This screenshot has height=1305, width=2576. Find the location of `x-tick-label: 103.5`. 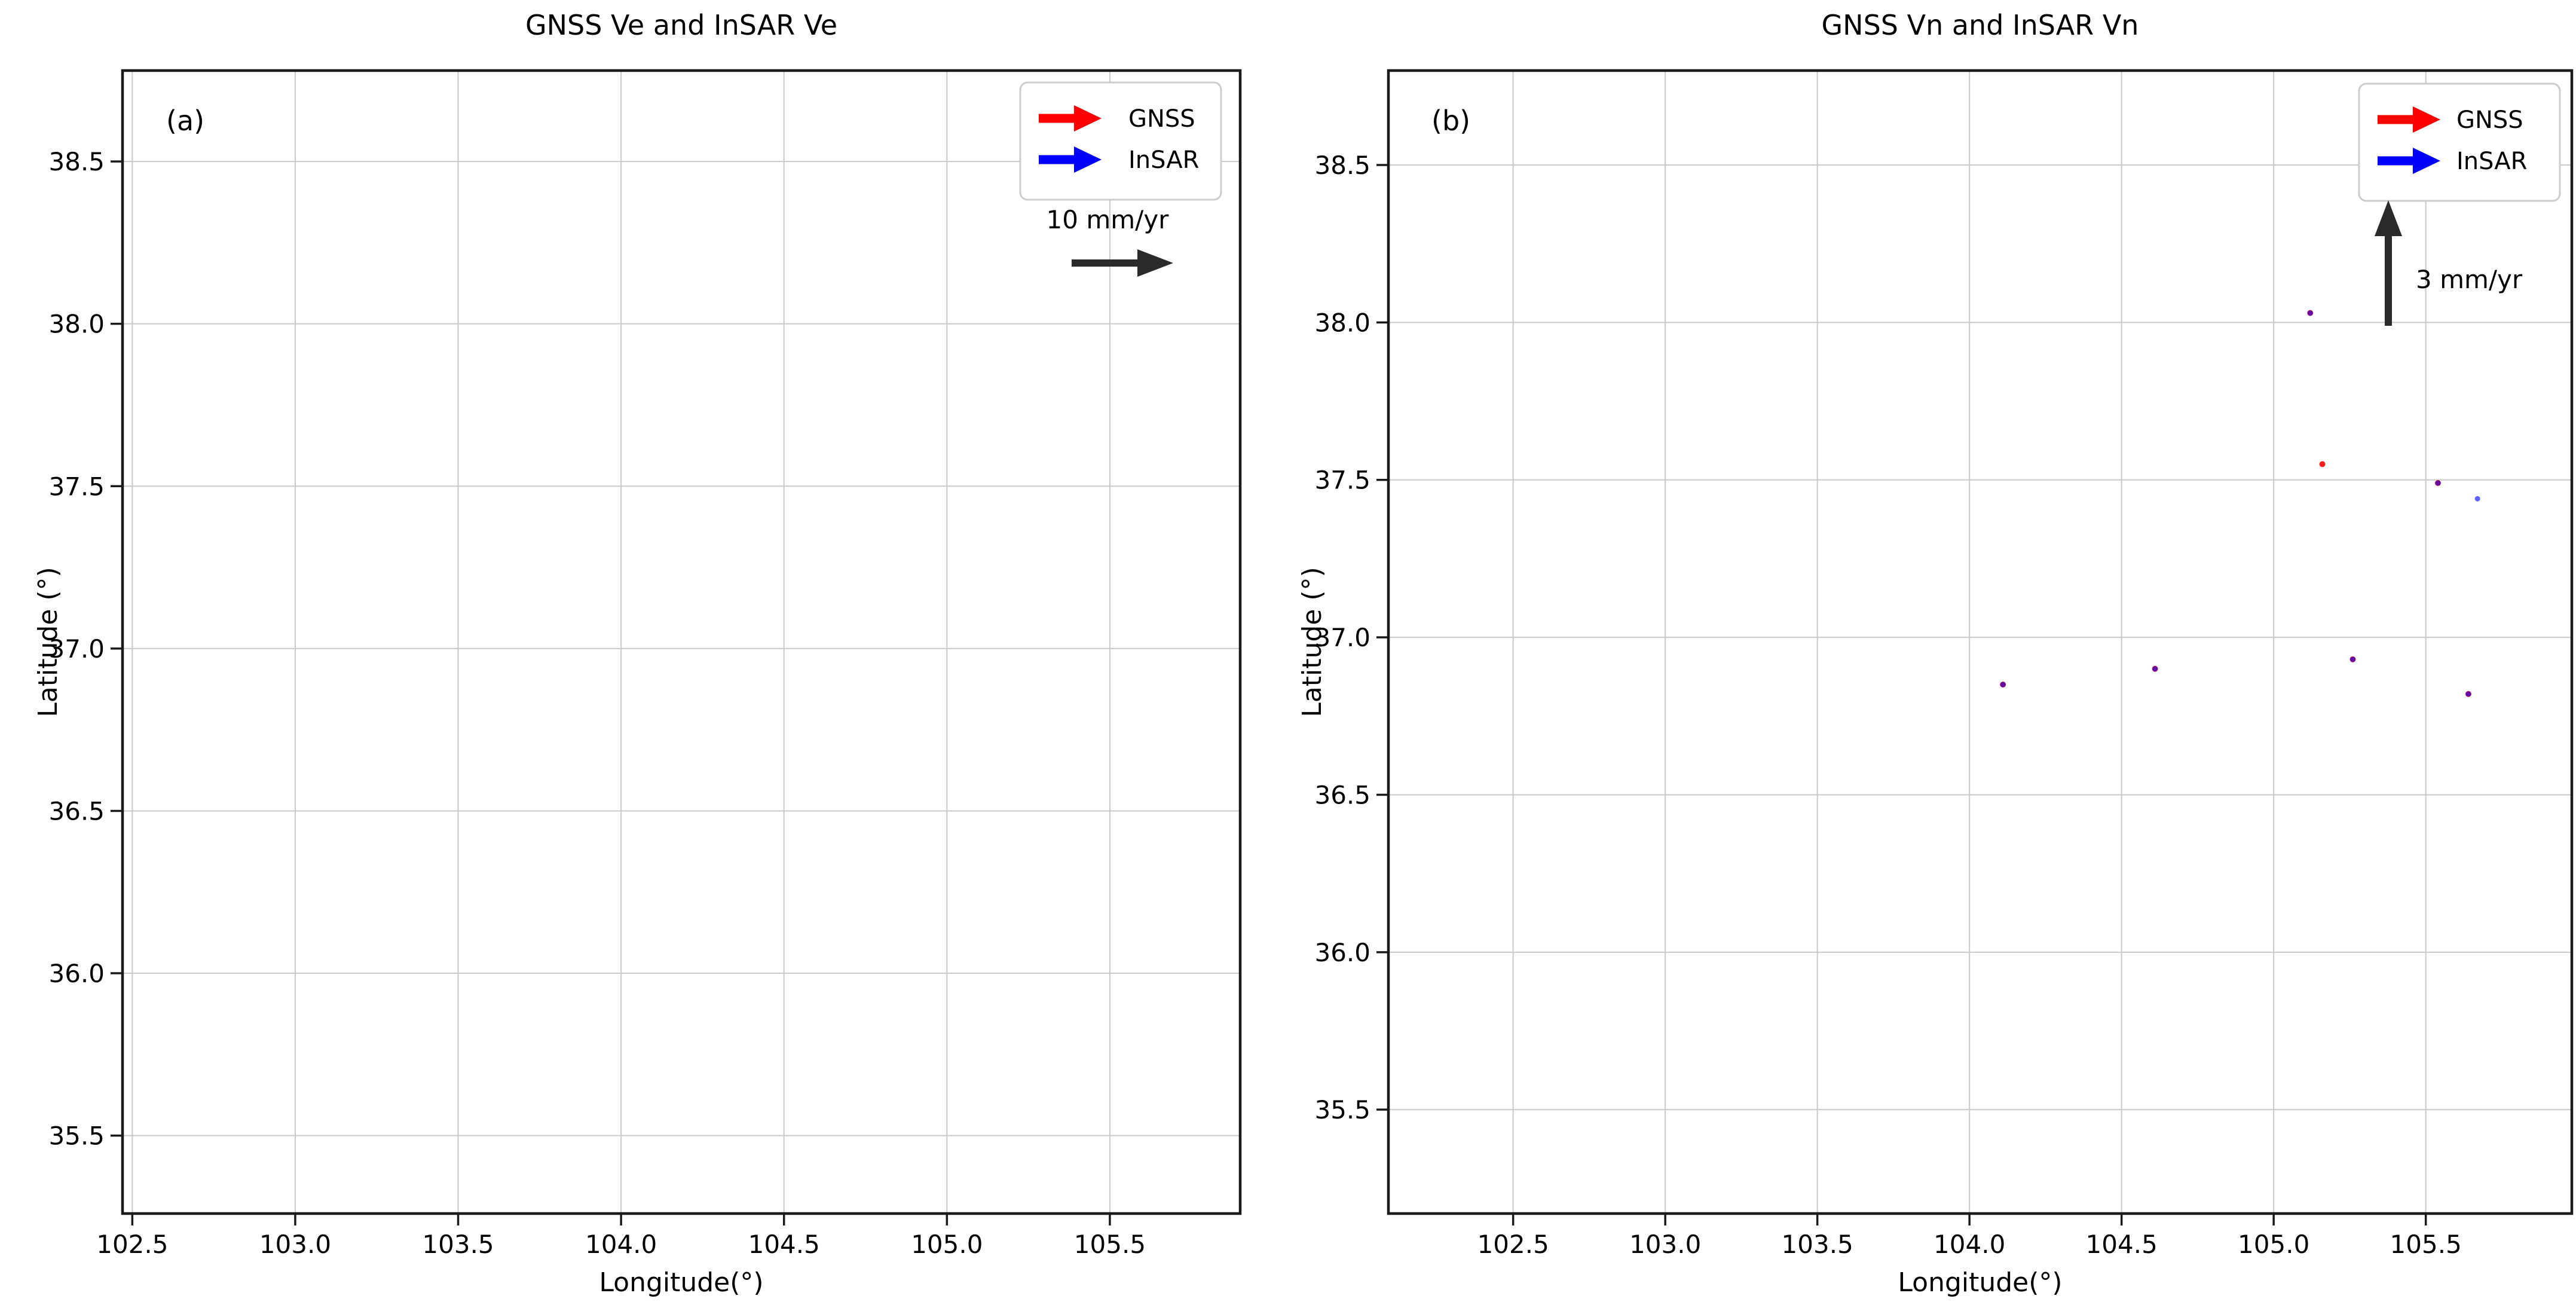

x-tick-label: 103.5 is located at coordinates (458, 1244).